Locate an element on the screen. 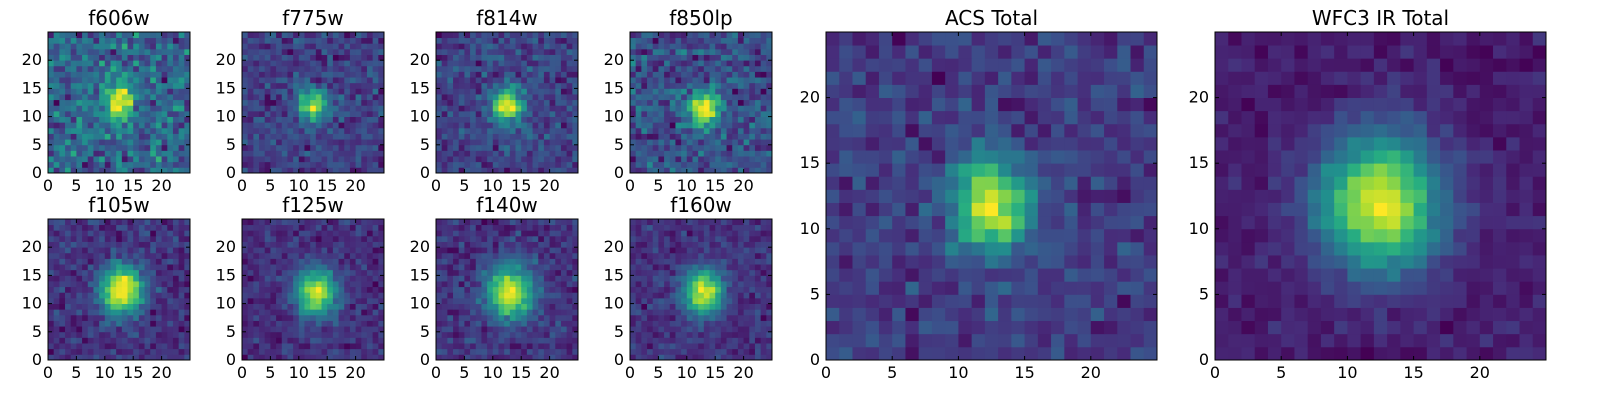 The image size is (1600, 400). panel-title: f814w is located at coordinates (507, 18).